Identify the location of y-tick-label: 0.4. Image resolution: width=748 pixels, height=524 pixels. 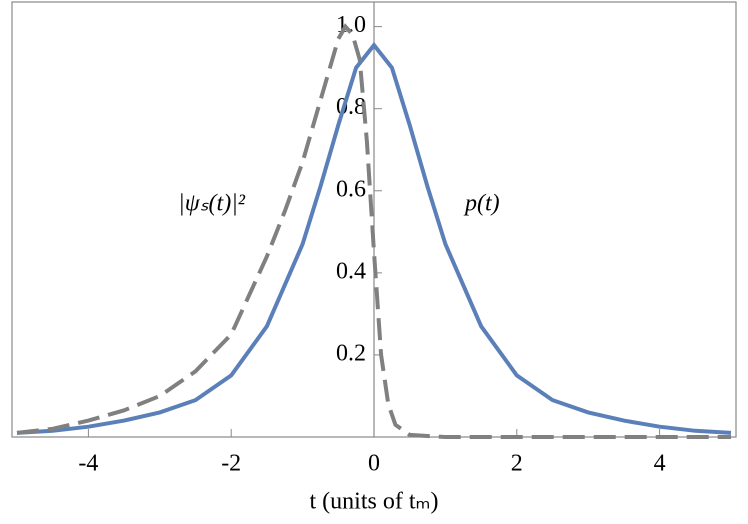
(351, 271).